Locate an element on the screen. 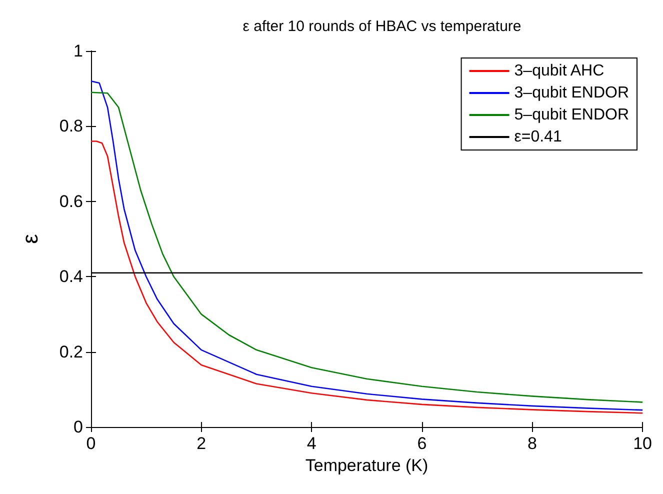 This screenshot has height=494, width=663. legend-label: ε=0.41 is located at coordinates (538, 137).